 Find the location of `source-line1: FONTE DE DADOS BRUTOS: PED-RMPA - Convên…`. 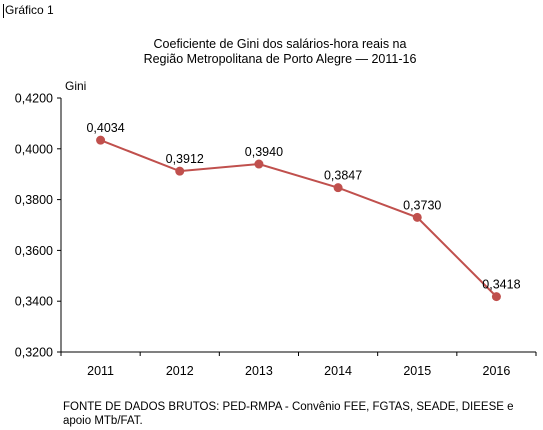

source-line1: FONTE DE DADOS BRUTOS: PED-RMPA - Convên… is located at coordinates (288, 407).